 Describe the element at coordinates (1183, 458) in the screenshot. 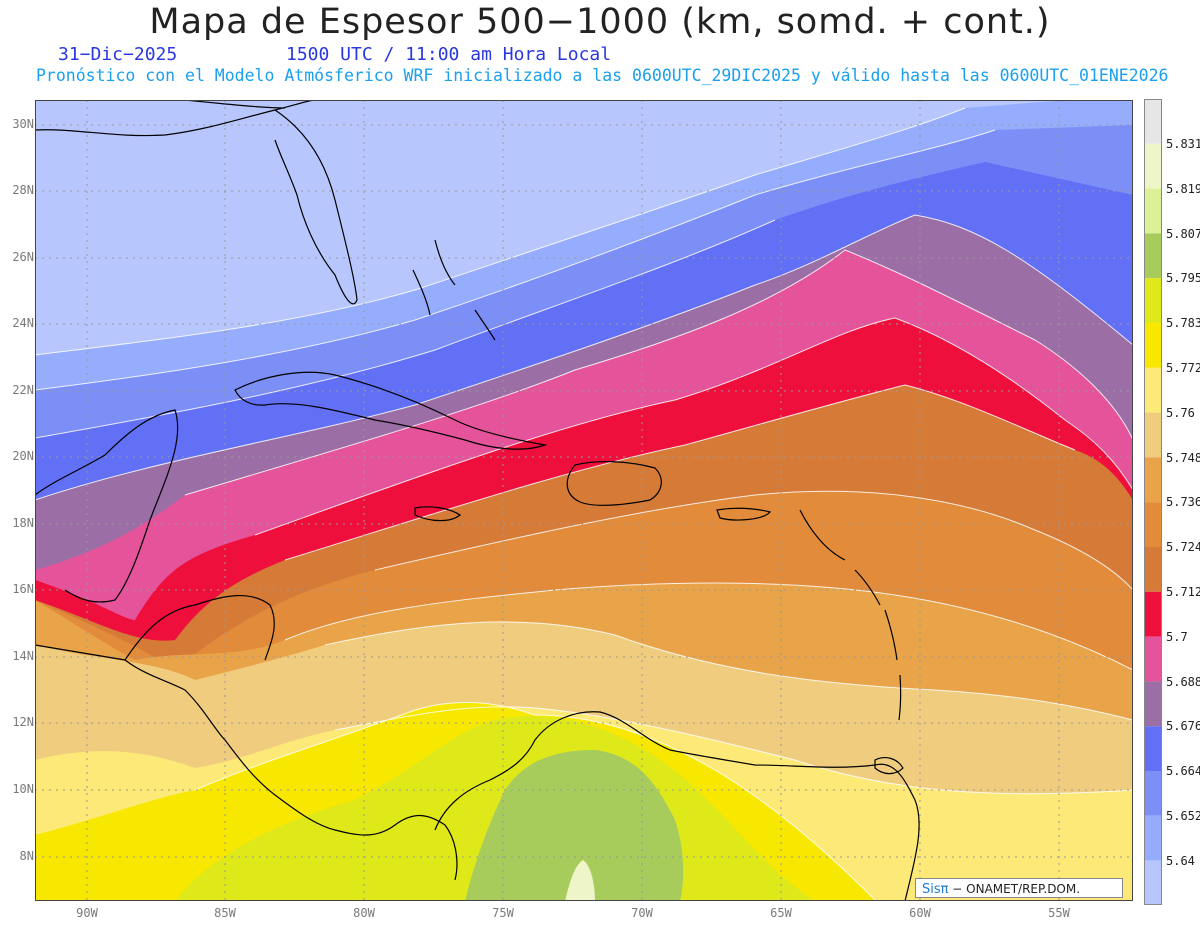

I see `colorbar-label: 5.748` at that location.